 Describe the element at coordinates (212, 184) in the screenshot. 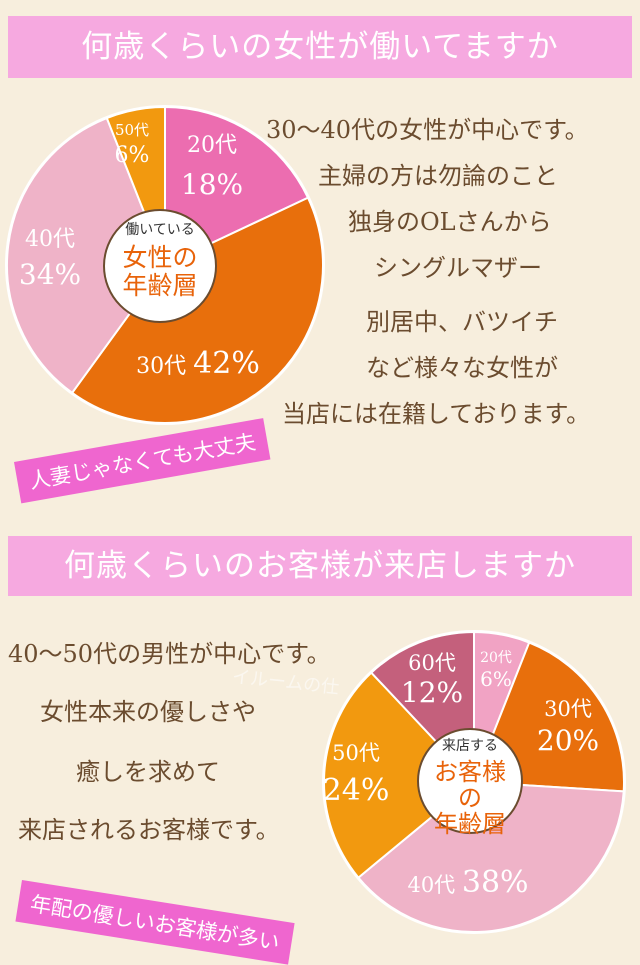

I see `slice-value-20代: 18%` at that location.